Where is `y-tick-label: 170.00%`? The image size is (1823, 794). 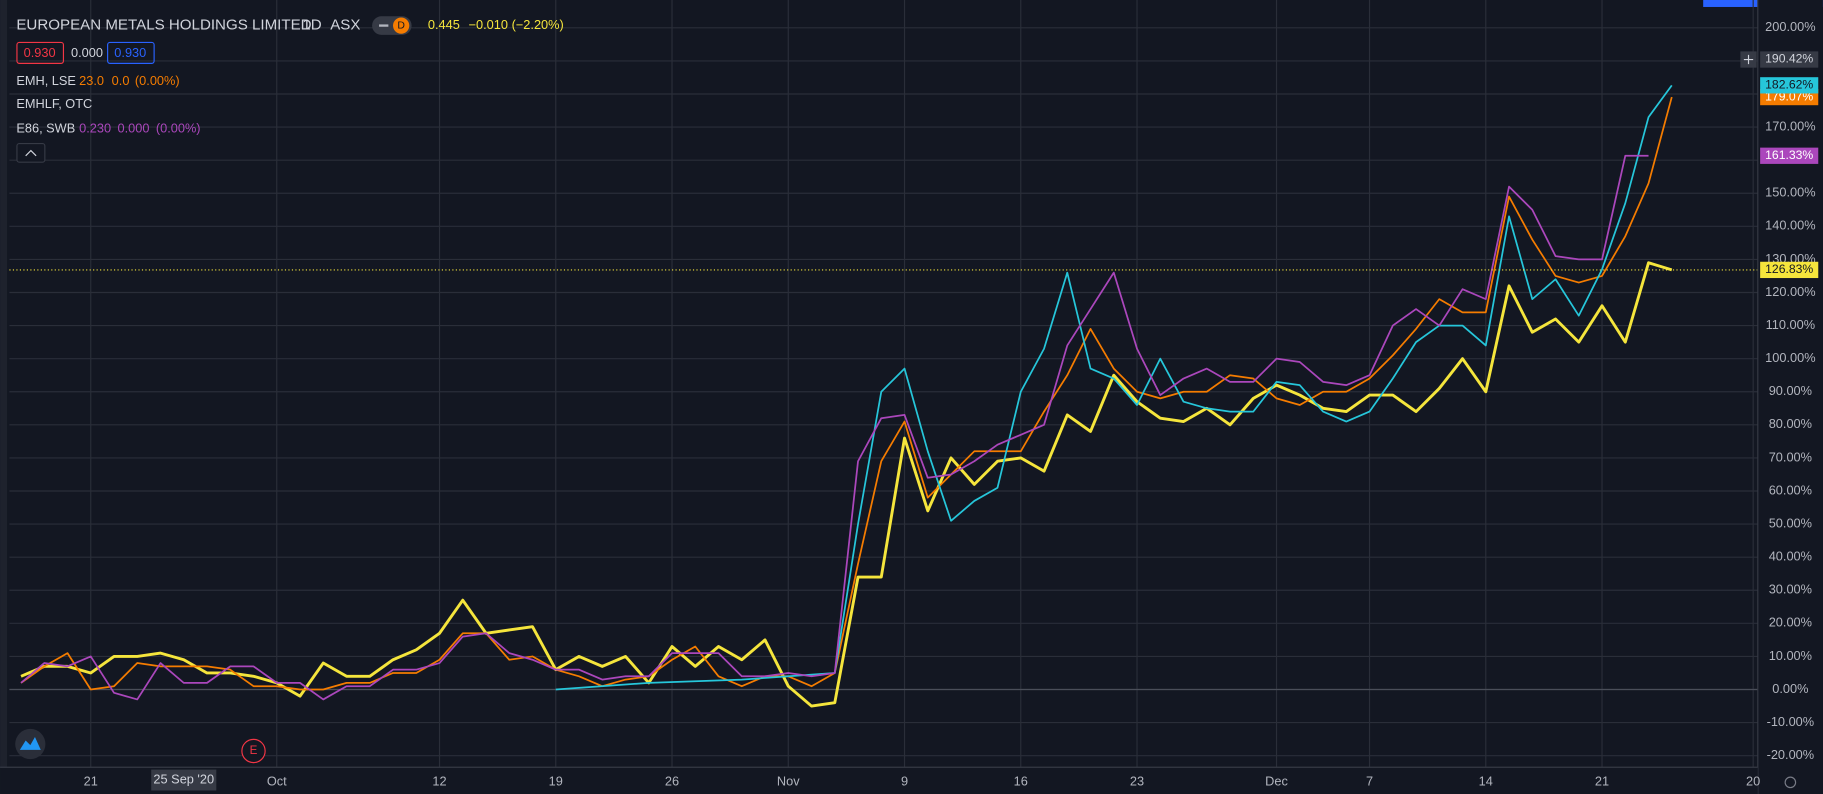 y-tick-label: 170.00% is located at coordinates (1790, 125).